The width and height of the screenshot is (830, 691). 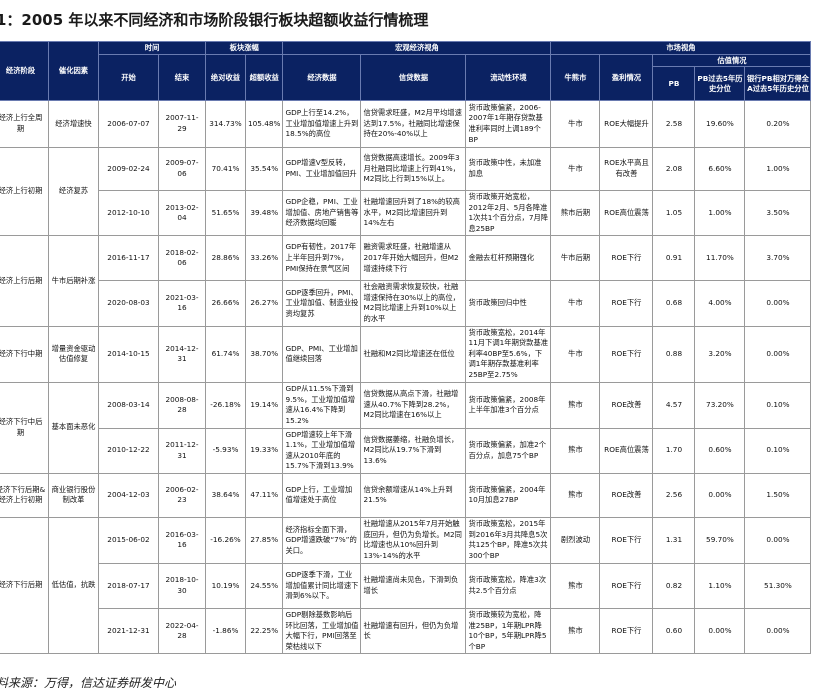 I want to click on economic-data: GDP逐季下滑，工业增加值累计同比增速下滑到6%以下。, so click(x=322, y=585).